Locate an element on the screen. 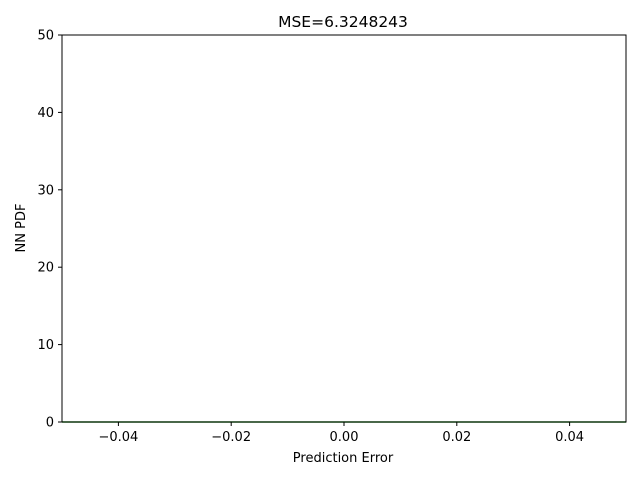  x-axis-label: Prediction Error is located at coordinates (343, 458).